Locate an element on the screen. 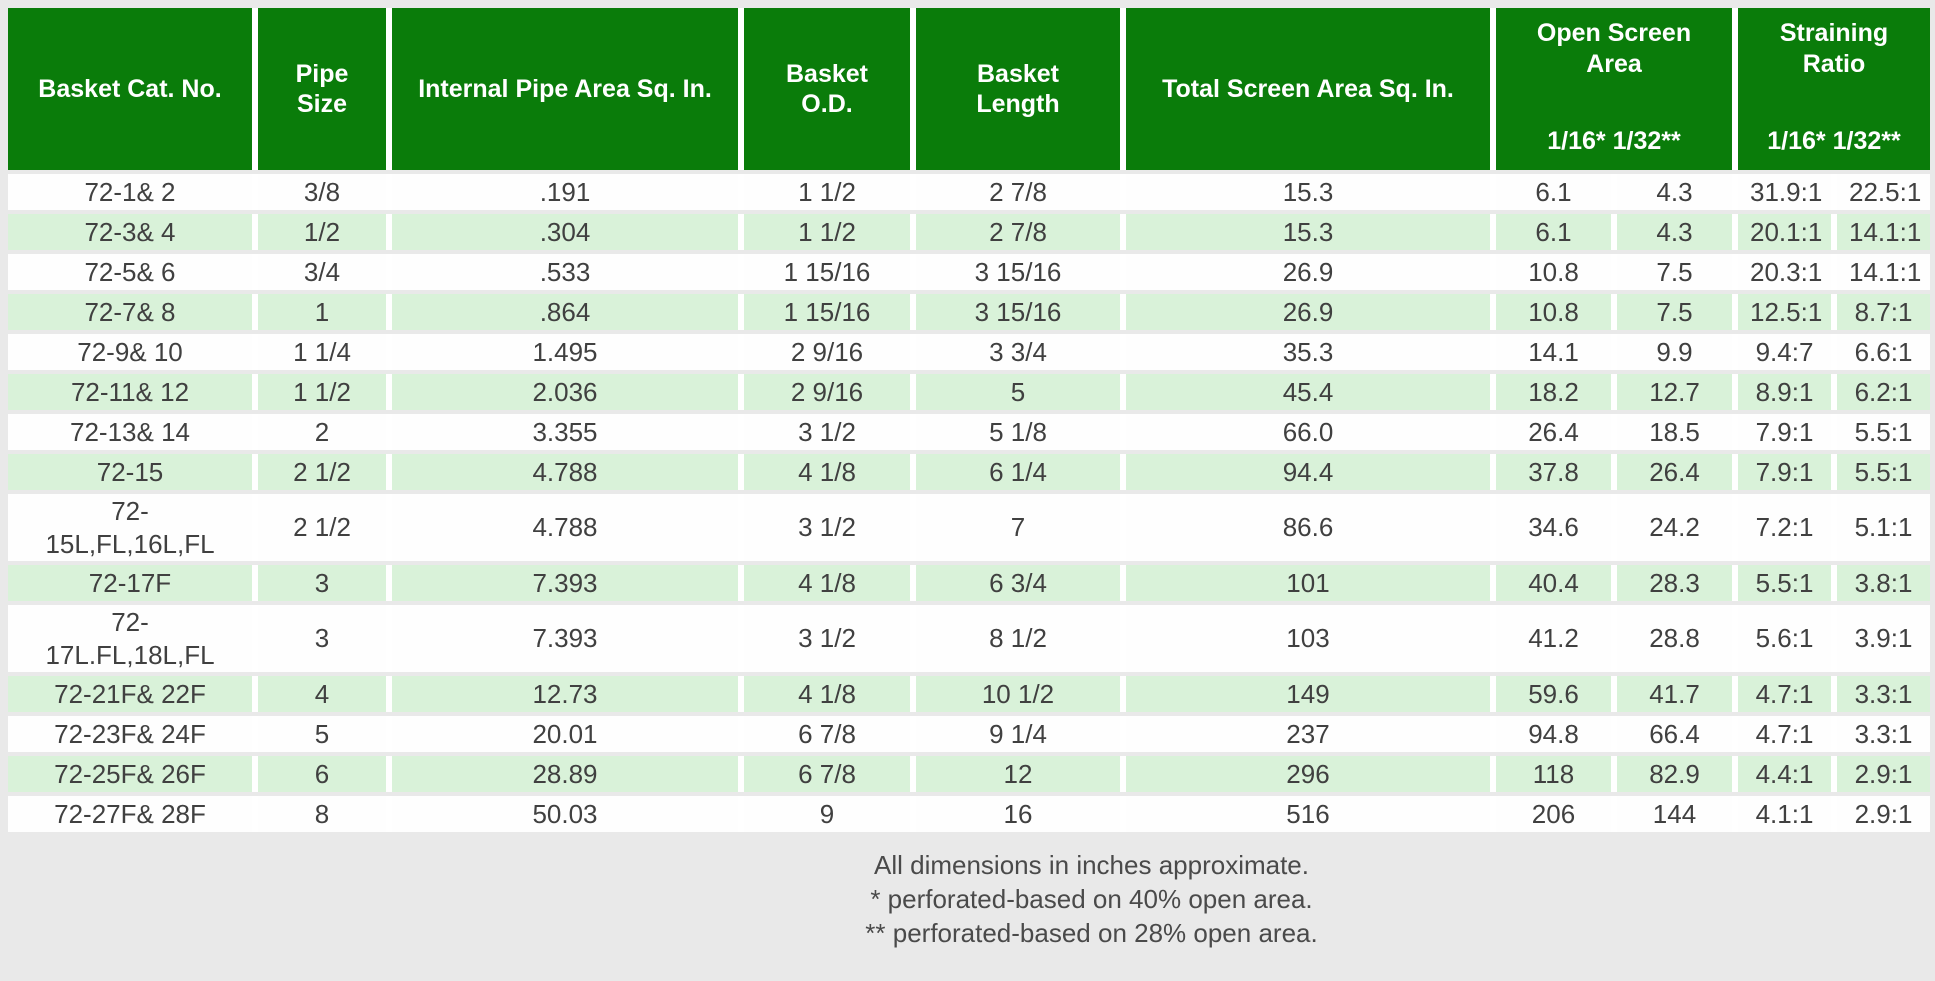 The image size is (1935, 981). table-cell: 41.7 is located at coordinates (1671, 694).